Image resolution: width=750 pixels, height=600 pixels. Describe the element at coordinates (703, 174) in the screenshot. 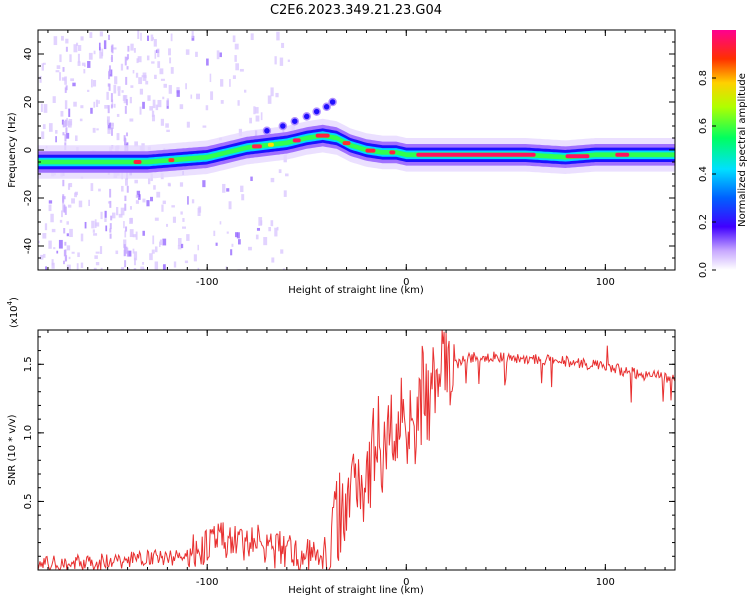

I see `colorbar-tick-label: 0.4` at that location.